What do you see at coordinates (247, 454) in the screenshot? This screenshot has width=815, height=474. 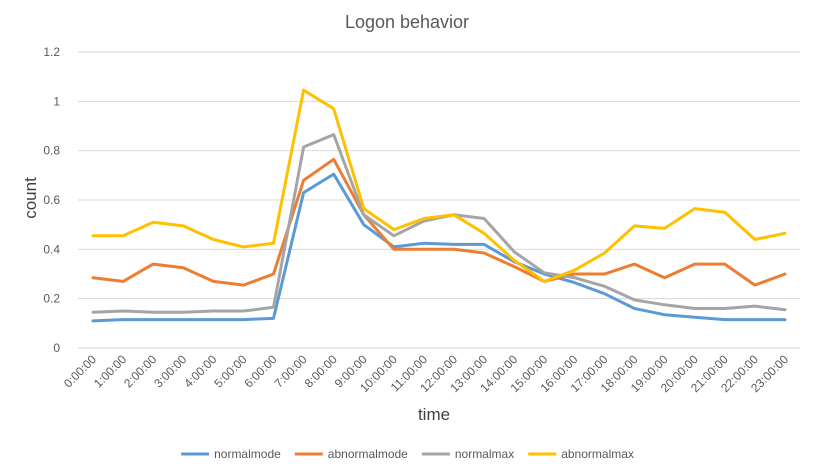 I see `legend-label: normalmode` at bounding box center [247, 454].